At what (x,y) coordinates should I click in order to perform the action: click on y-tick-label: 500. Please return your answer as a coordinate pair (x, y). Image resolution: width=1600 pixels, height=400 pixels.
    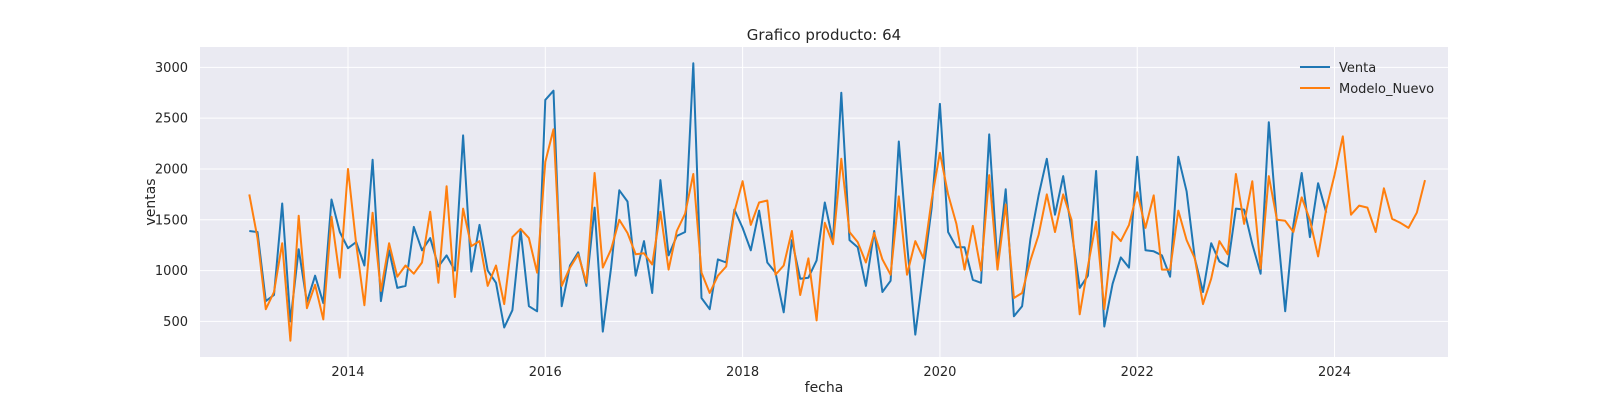
    Looking at the image, I should click on (175, 322).